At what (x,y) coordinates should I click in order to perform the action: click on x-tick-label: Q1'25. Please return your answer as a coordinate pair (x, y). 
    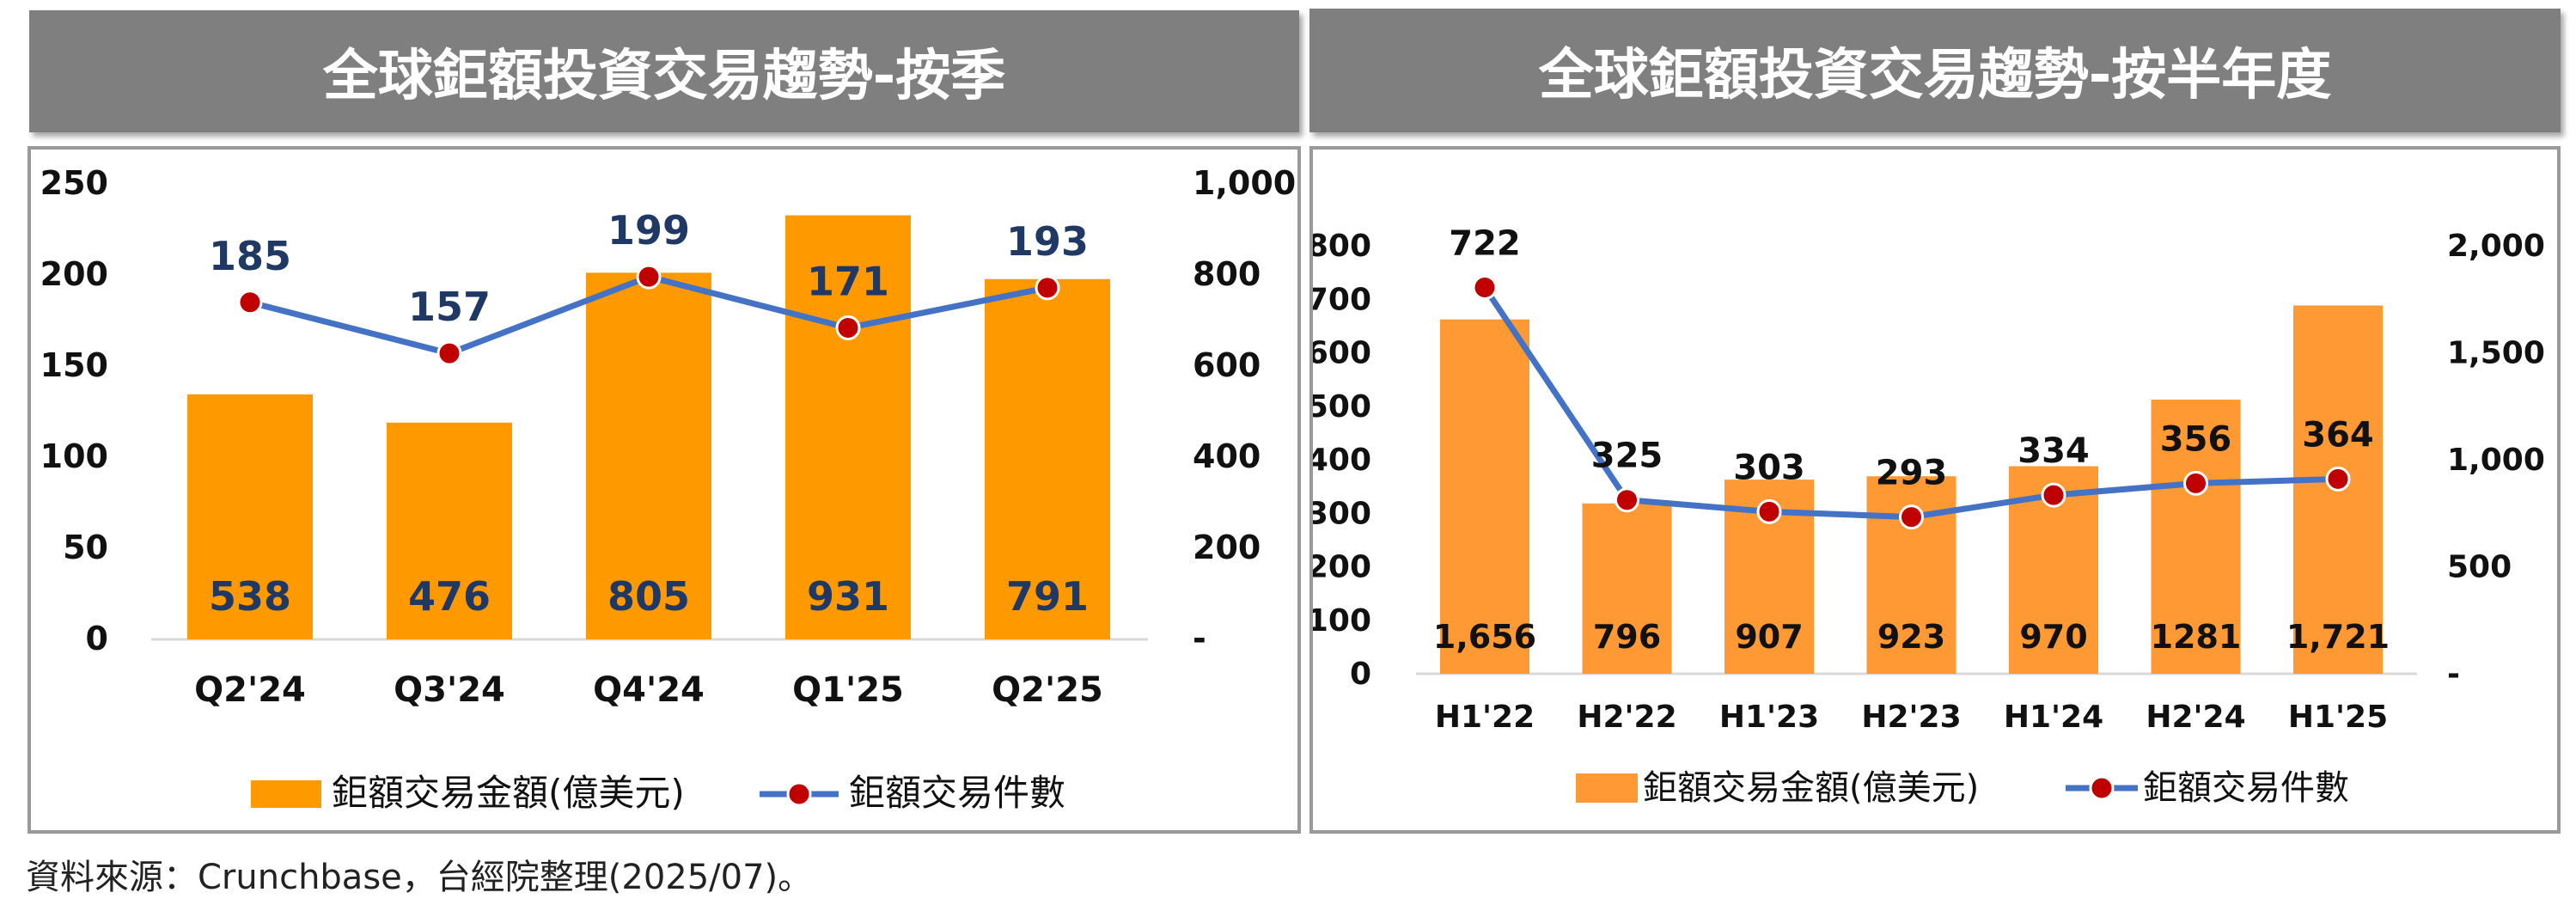
    Looking at the image, I should click on (848, 690).